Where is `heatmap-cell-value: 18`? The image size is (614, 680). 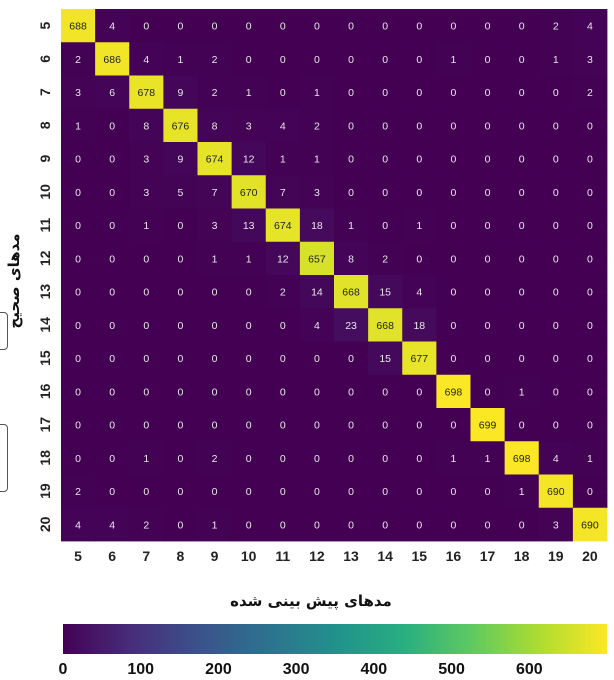 heatmap-cell-value: 18 is located at coordinates (419, 326).